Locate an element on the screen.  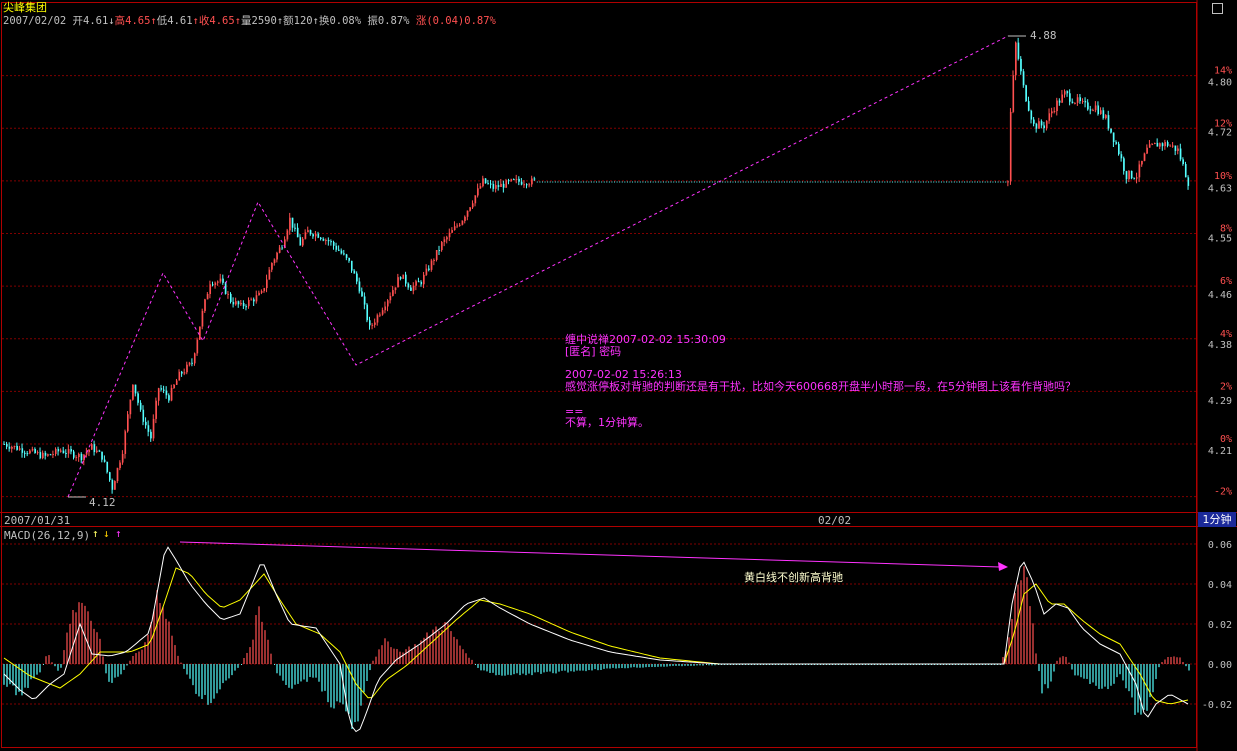
macd-indicator-label: MACD(26,12,9) is located at coordinates (47, 535).